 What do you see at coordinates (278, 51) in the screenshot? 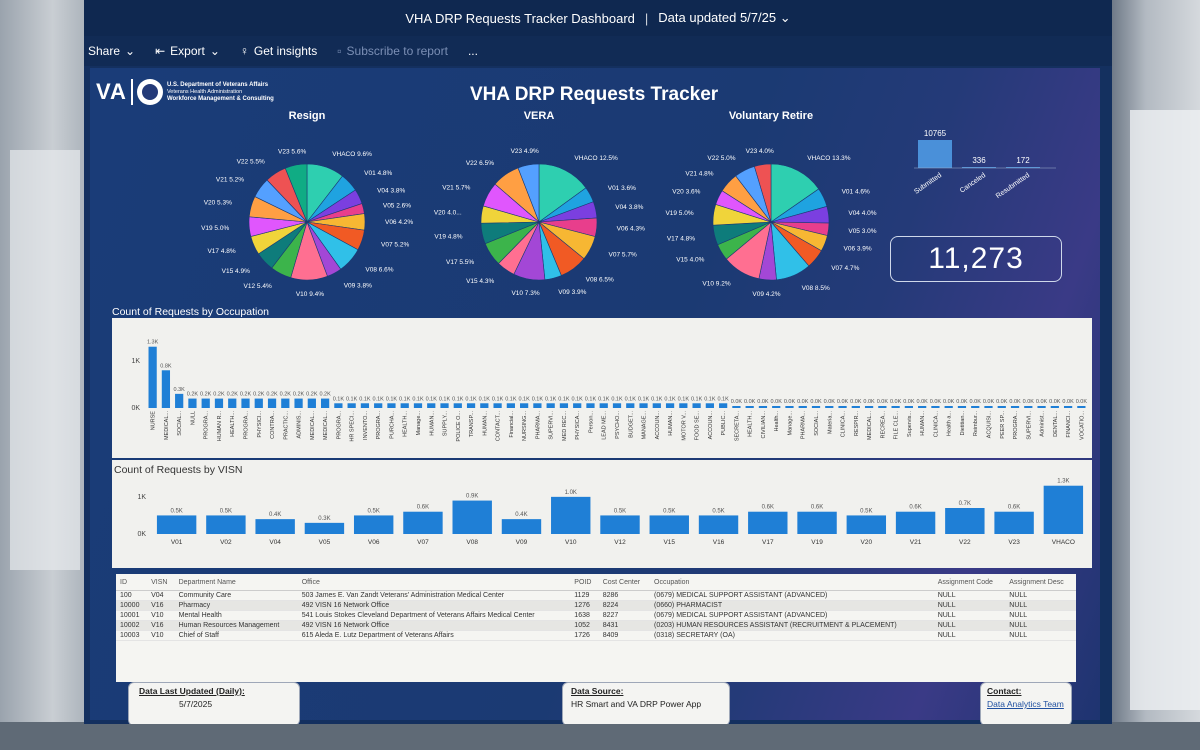
I see `get-insights-button: ♀ Get insights` at bounding box center [278, 51].